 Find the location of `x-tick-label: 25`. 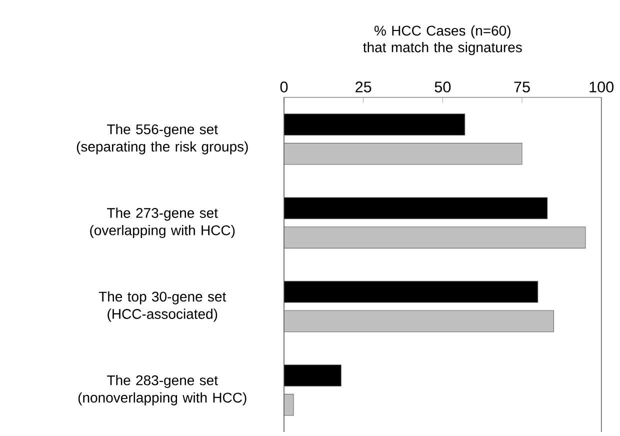

x-tick-label: 25 is located at coordinates (364, 87).